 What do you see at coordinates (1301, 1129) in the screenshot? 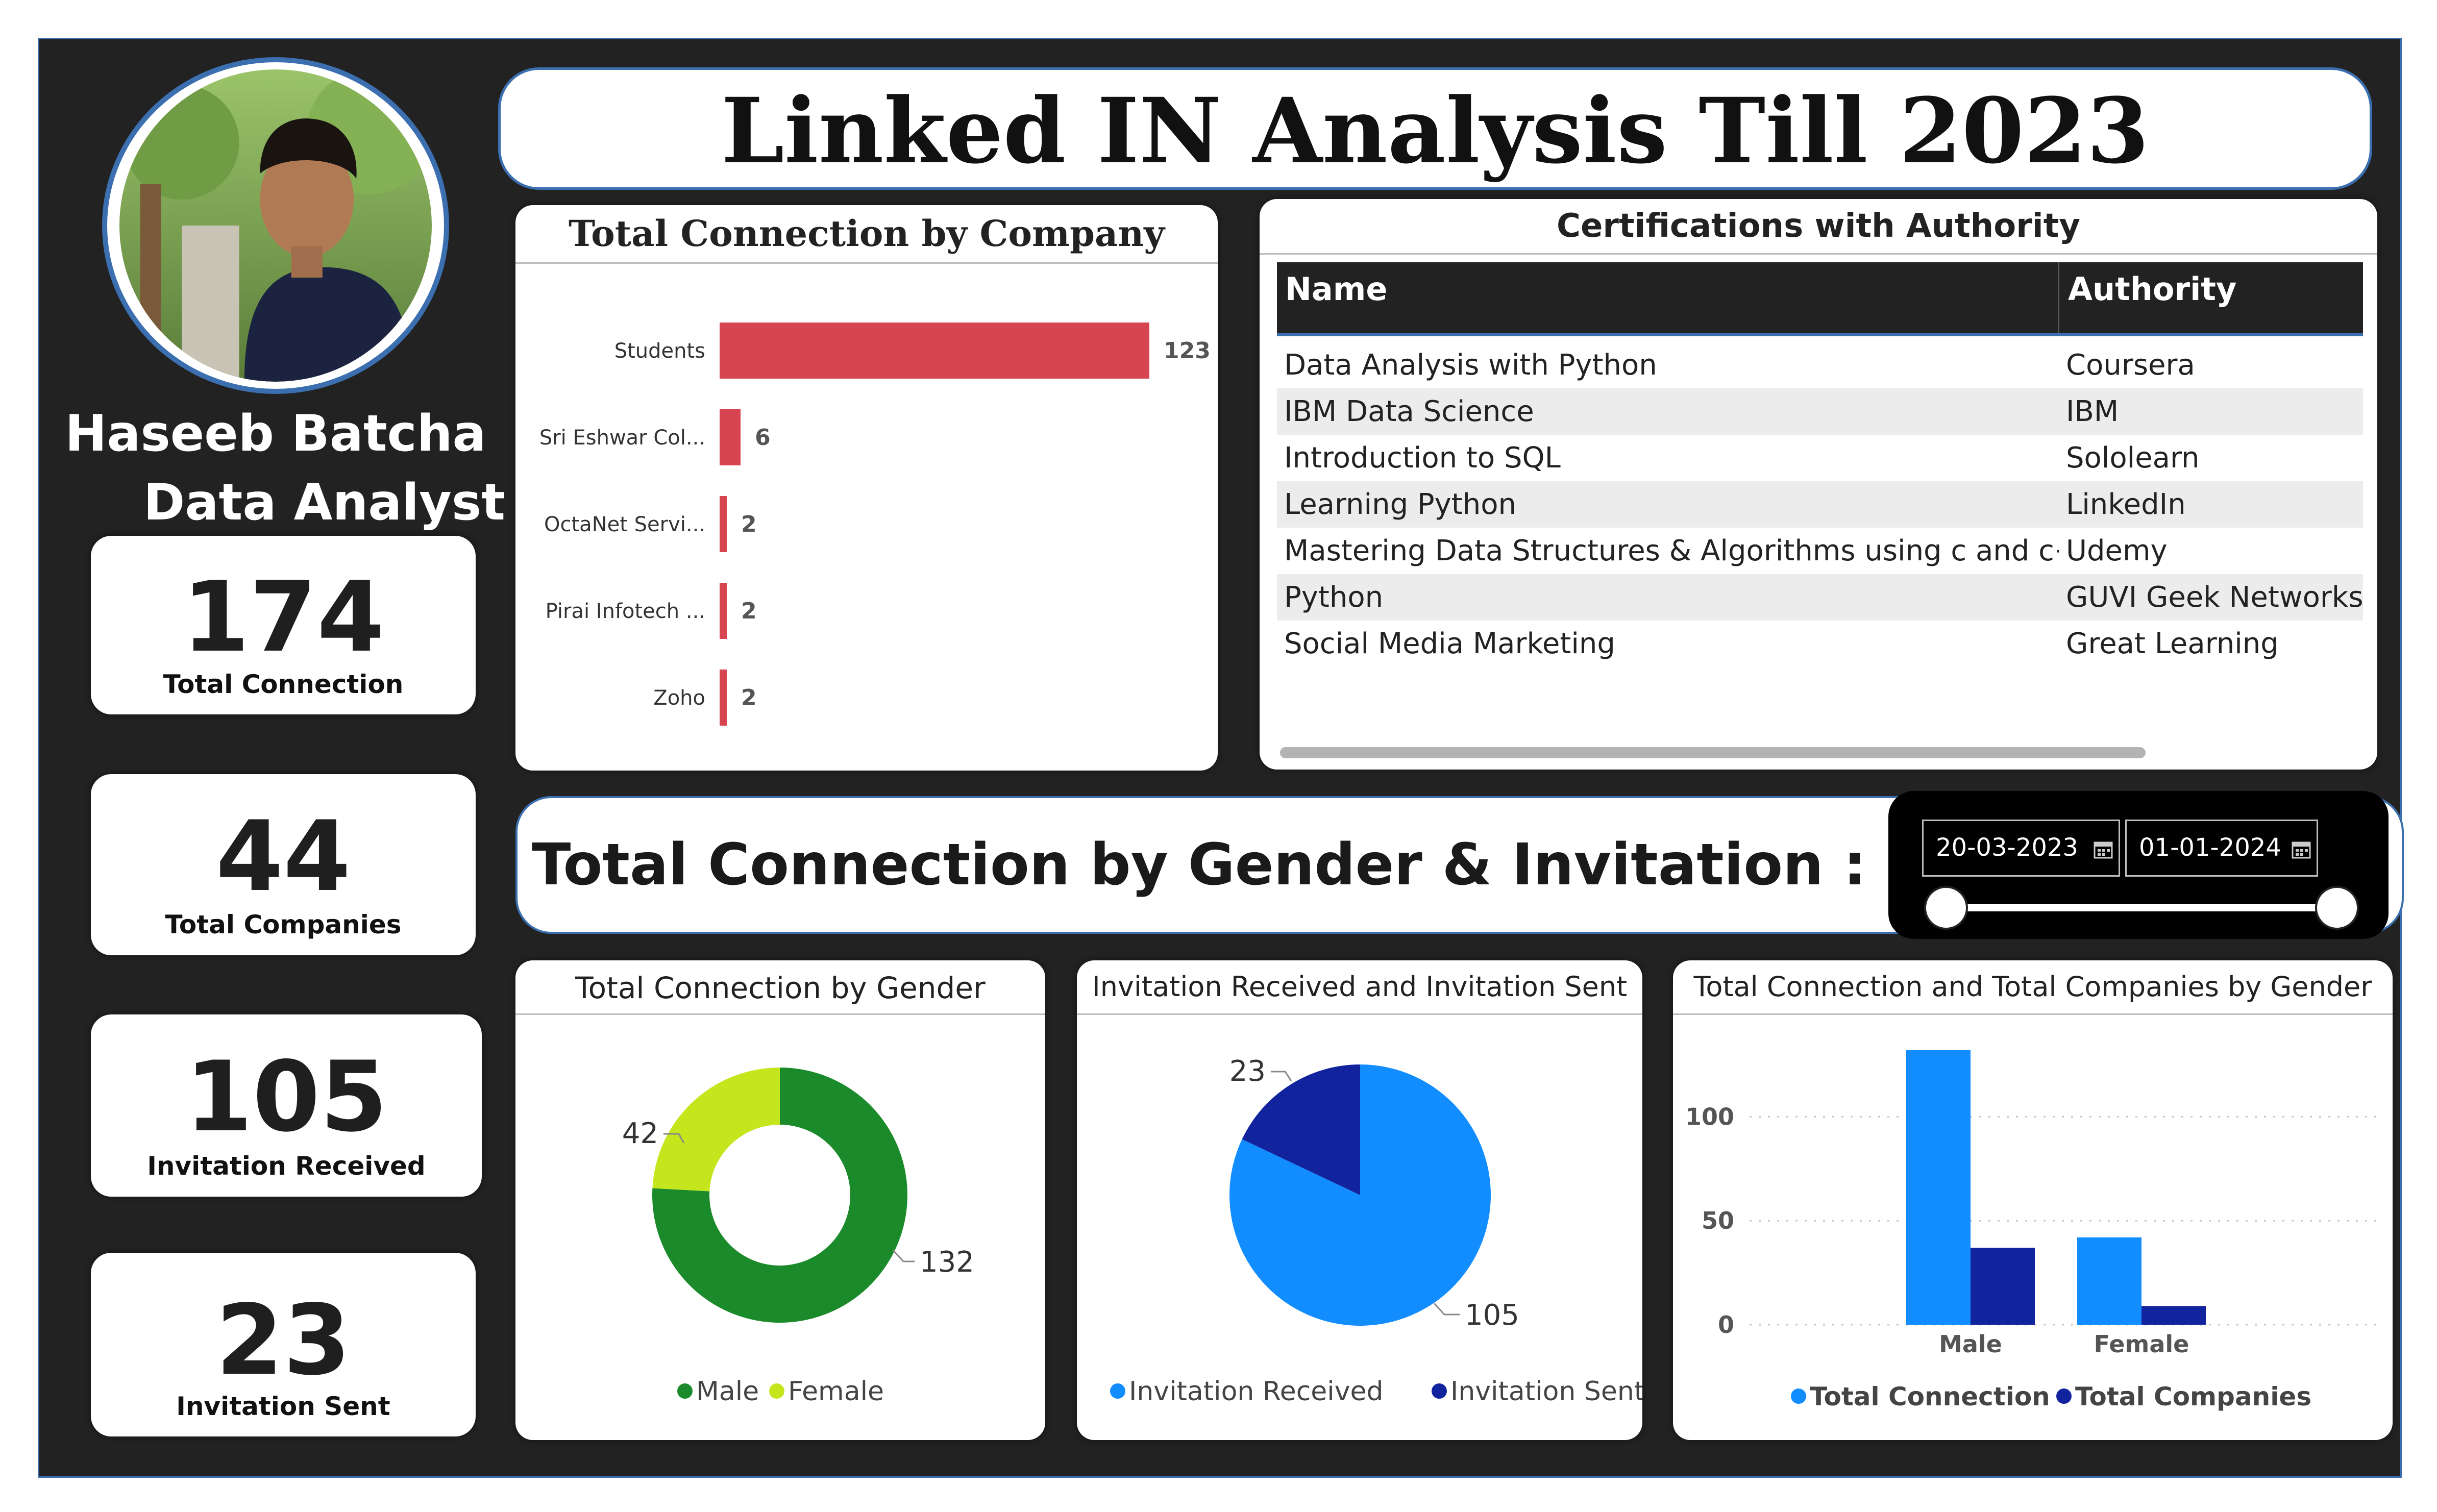
I see `slice-invitation-sent` at bounding box center [1301, 1129].